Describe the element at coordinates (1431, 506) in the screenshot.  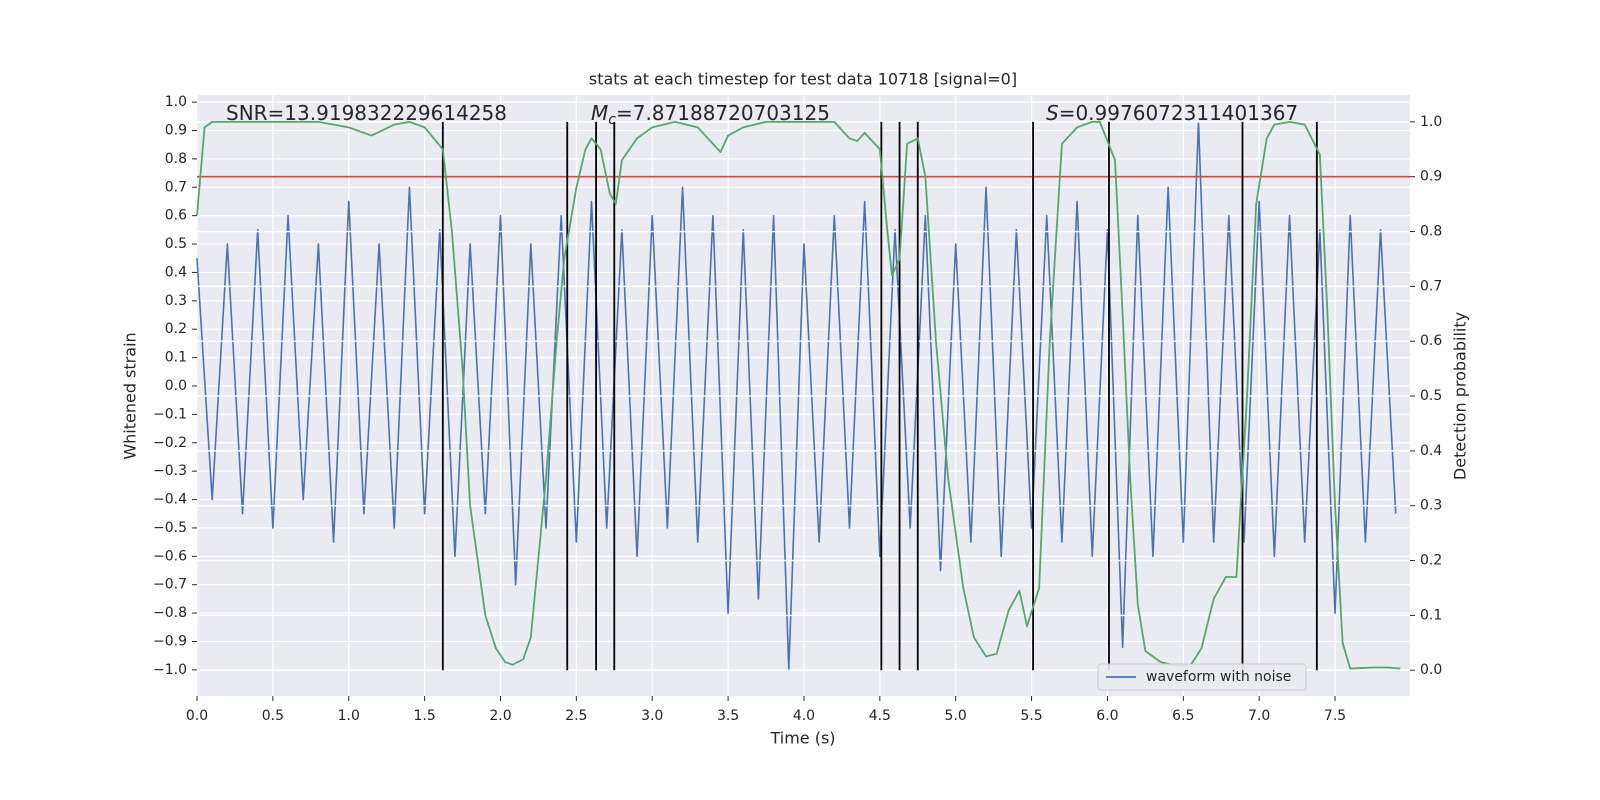
I see `y2-tick-label: 0.3` at that location.